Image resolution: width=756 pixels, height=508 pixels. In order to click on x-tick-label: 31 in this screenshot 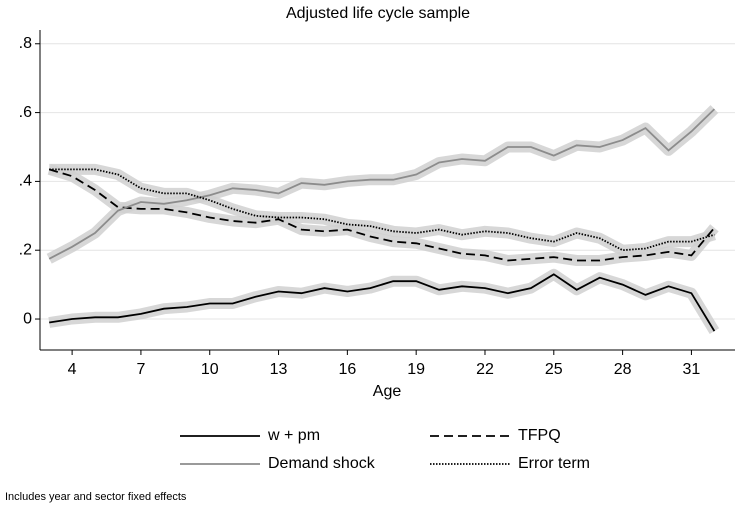, I will do `click(692, 369)`.